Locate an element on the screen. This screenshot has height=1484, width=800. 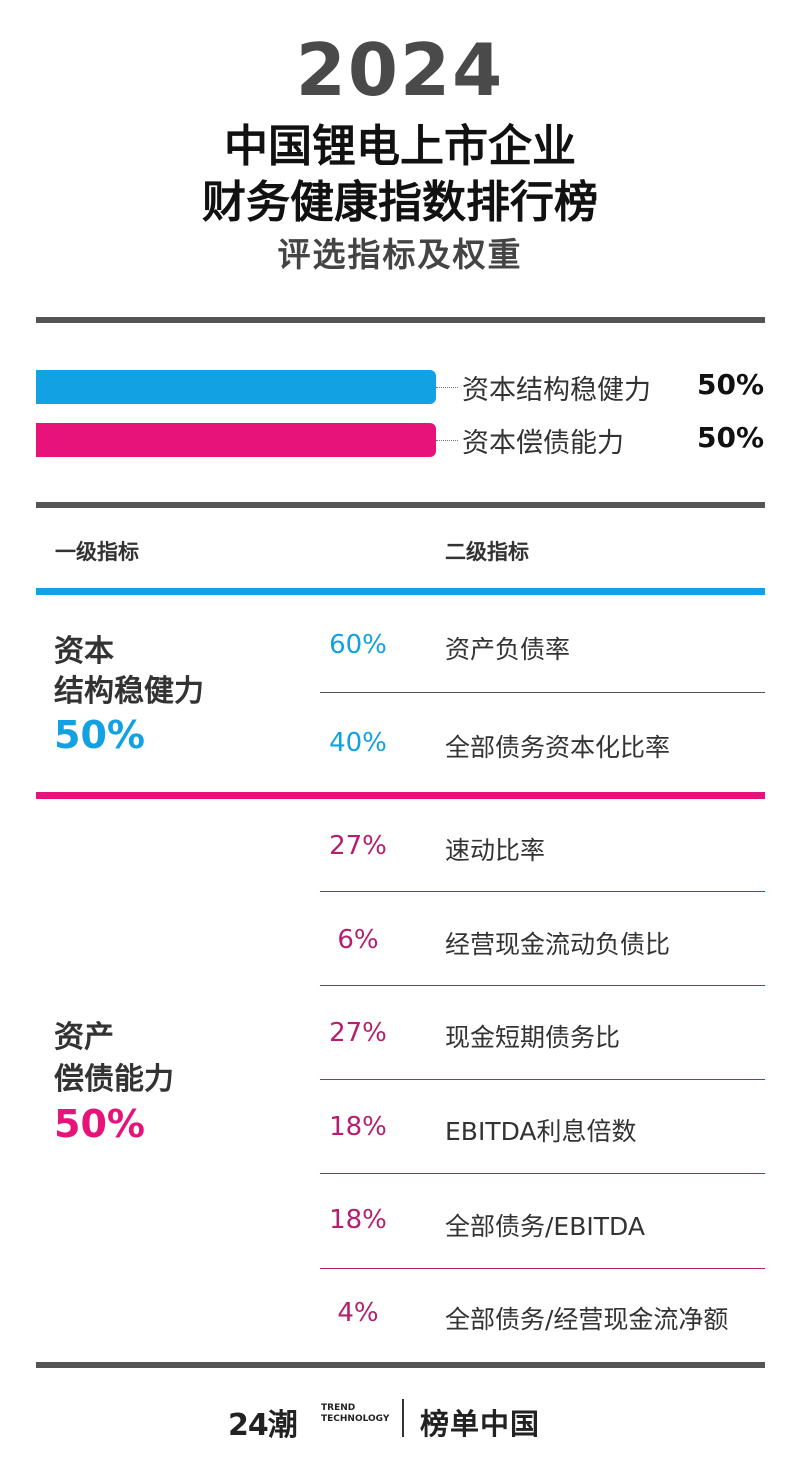
mid-divider is located at coordinates (400, 505).